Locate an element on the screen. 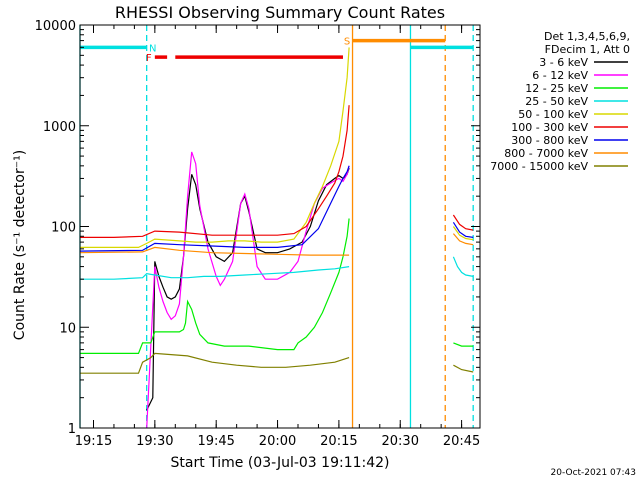 The image size is (640, 484). legend-header-line: FDecim 1, Att 0 is located at coordinates (587, 49).